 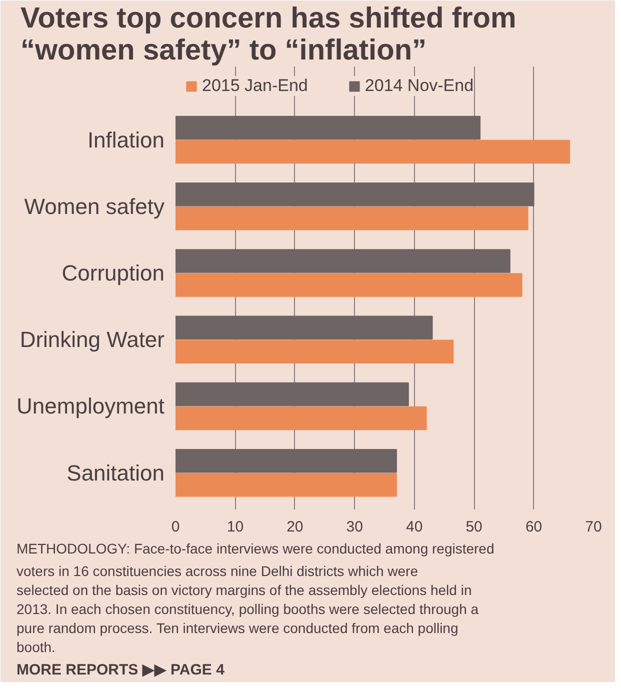 I want to click on x-tick-label: 20, so click(x=295, y=527).